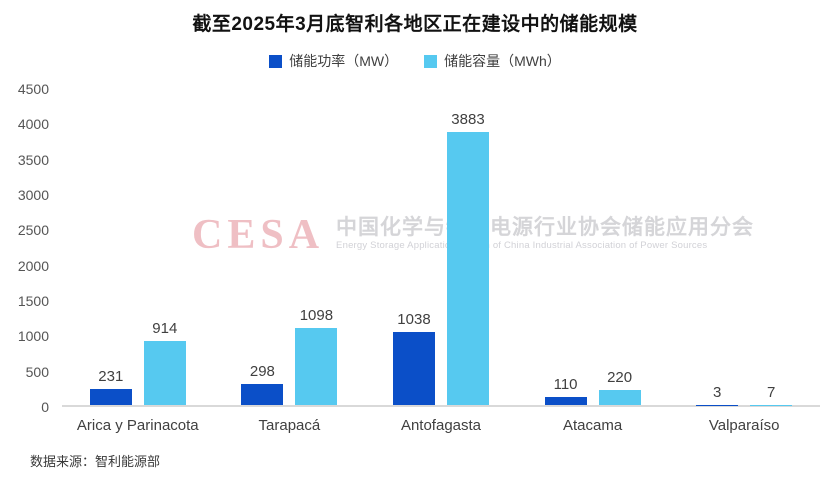 Image resolution: width=830 pixels, height=478 pixels. What do you see at coordinates (289, 425) in the screenshot?
I see `category-label: Tarapacá` at bounding box center [289, 425].